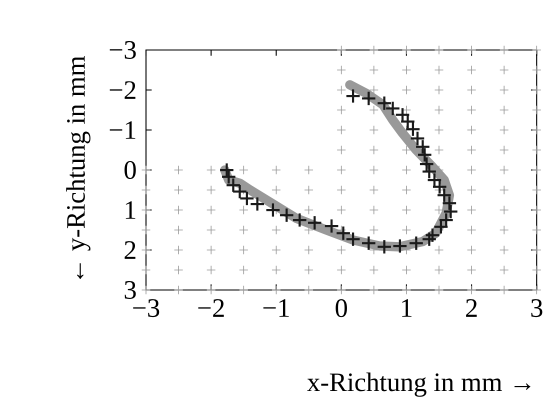  What do you see at coordinates (123, 90) in the screenshot?
I see `y-tick-label: −2` at bounding box center [123, 90].